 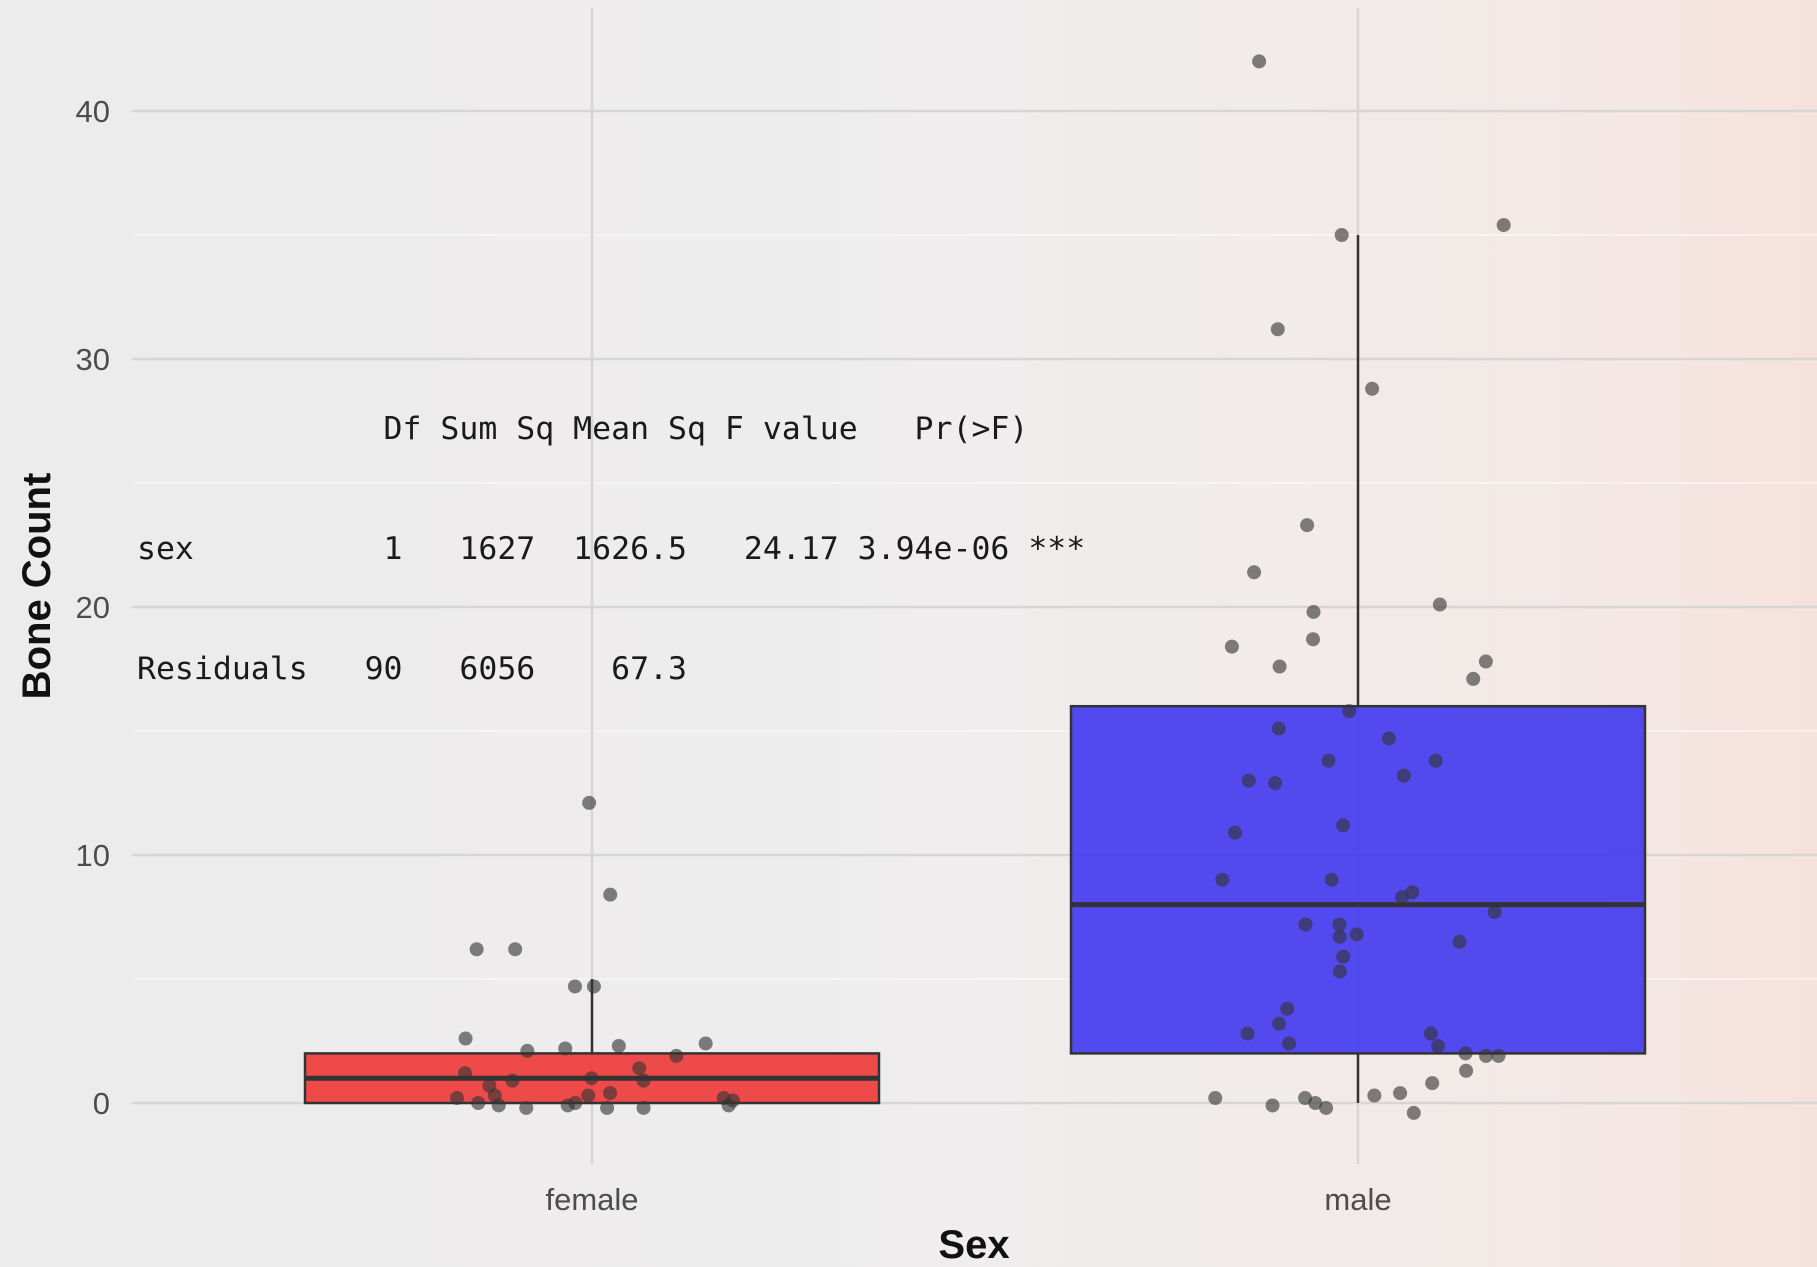 I want to click on anova-header-row: Df Sum Sq Mean Sq F value Pr(>F), so click(x=621, y=429).